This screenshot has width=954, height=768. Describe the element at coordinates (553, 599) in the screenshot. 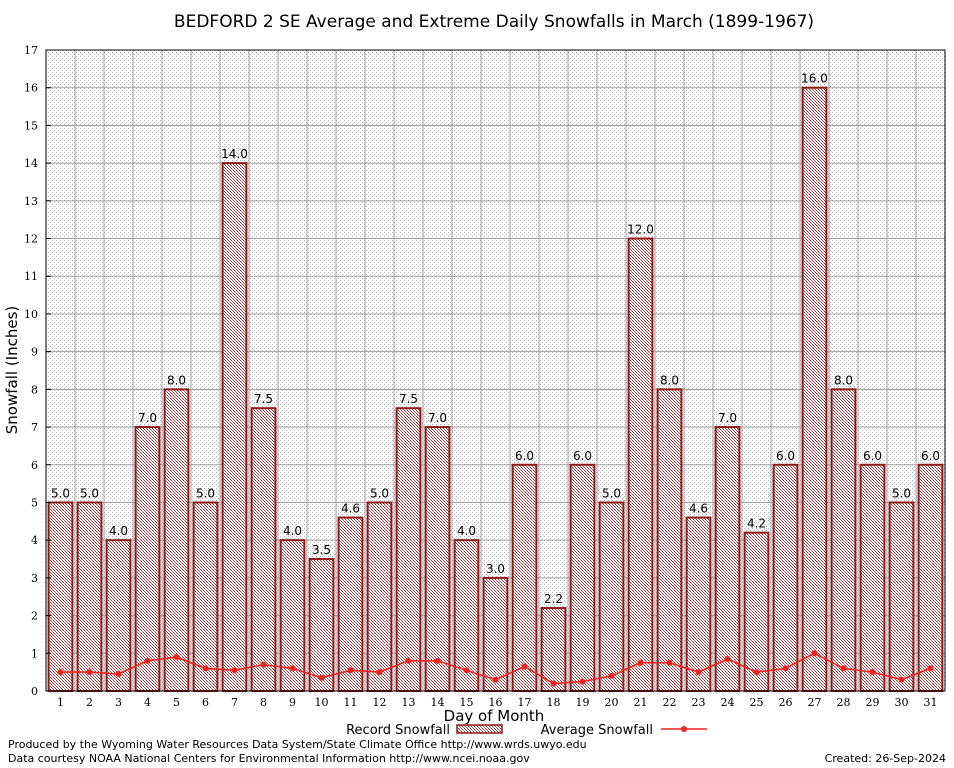

I see `bar-value-label: 2.2` at that location.